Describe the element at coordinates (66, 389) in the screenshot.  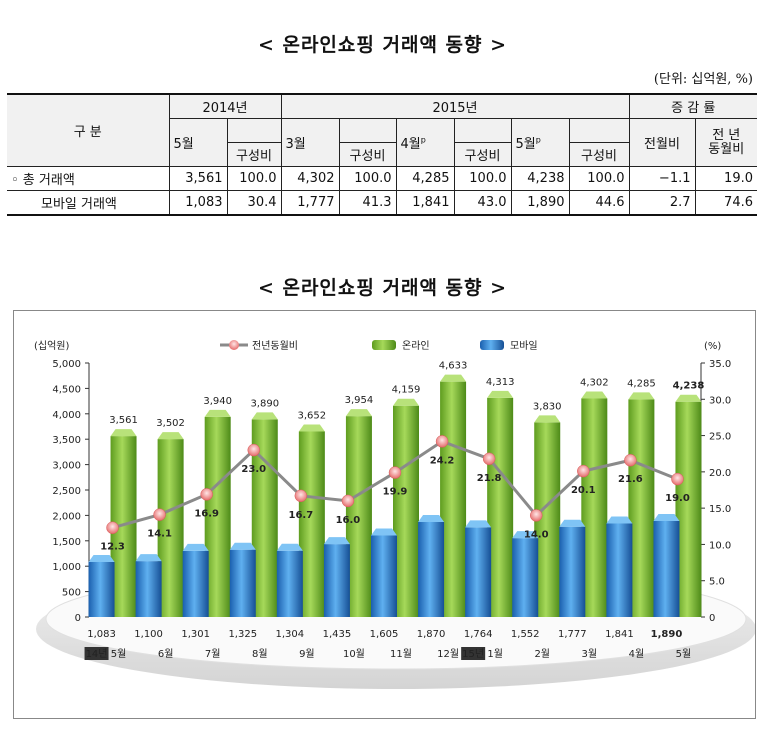
I see `y-tick-label-left: 4,500` at that location.